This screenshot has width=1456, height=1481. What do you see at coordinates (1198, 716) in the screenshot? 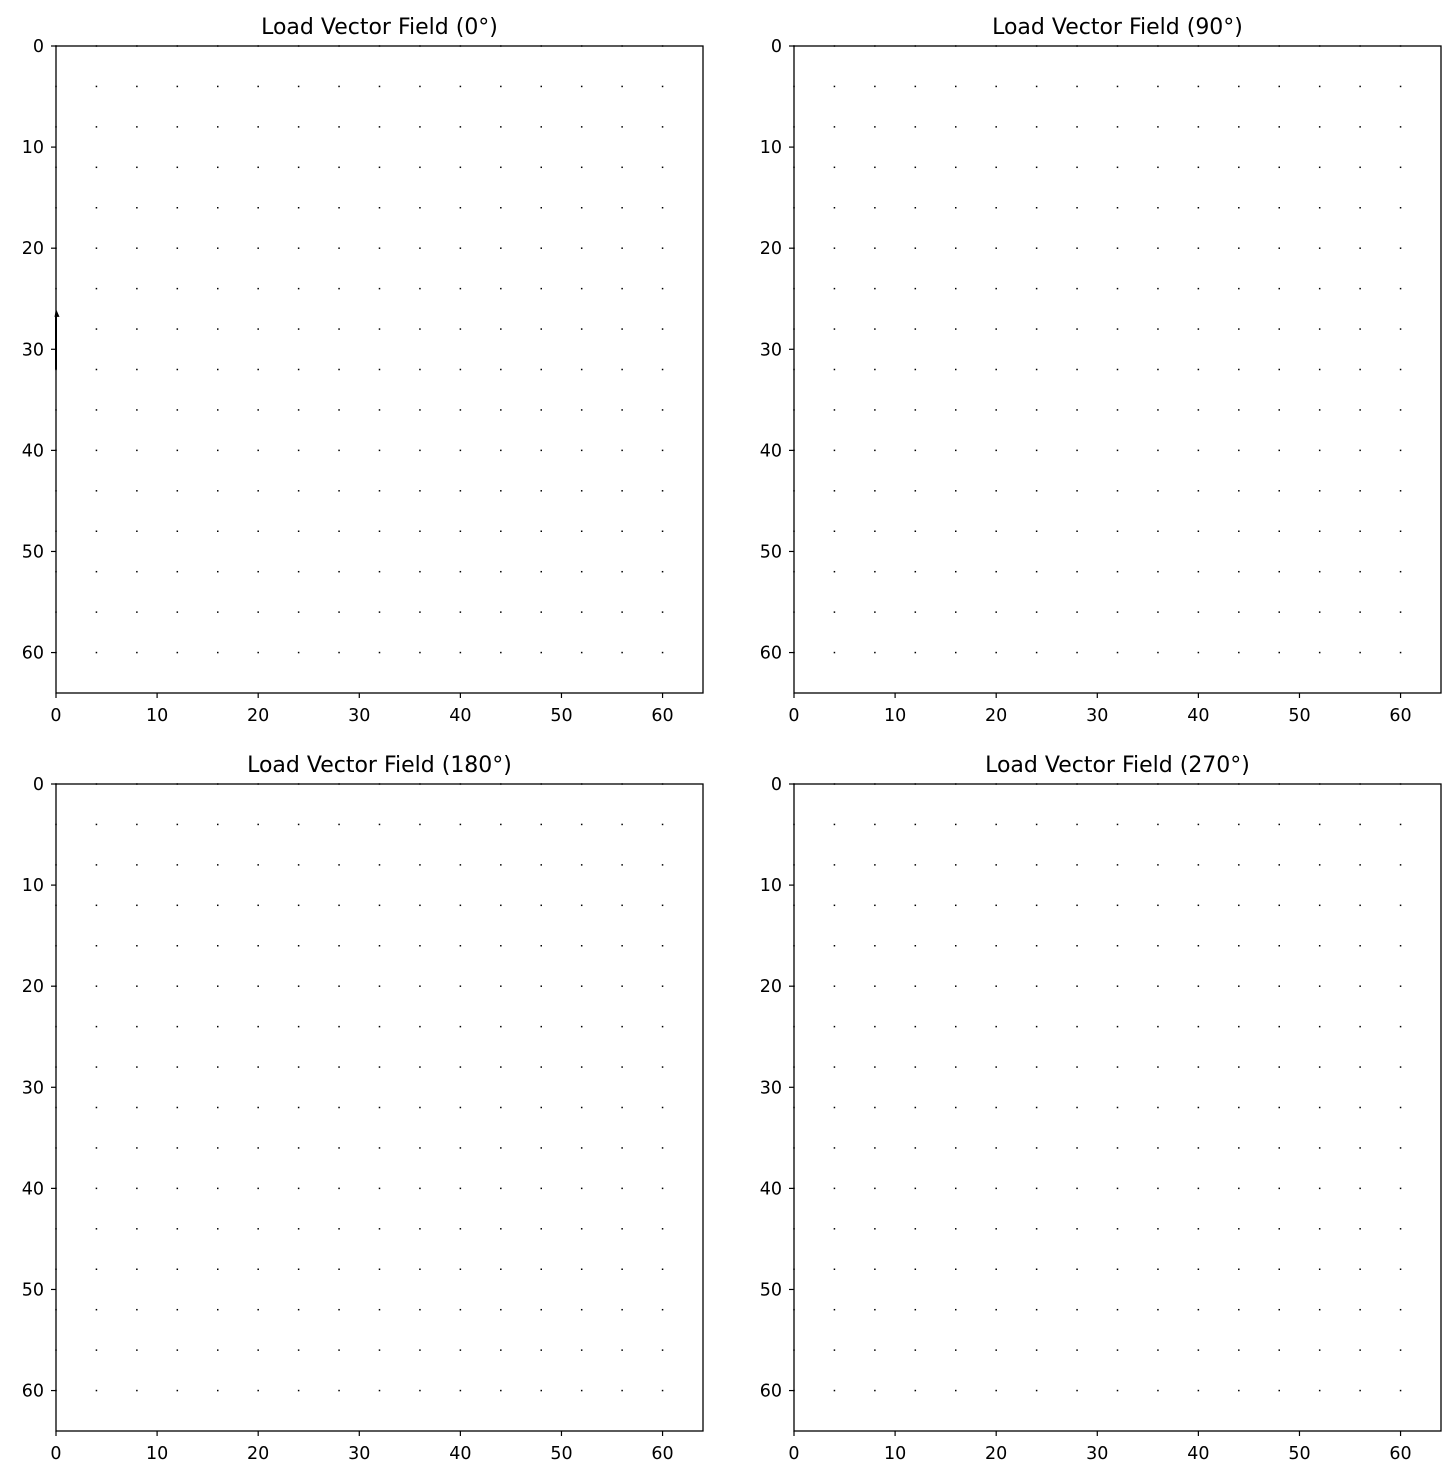
I see `x-tick-label: 40` at bounding box center [1198, 716].